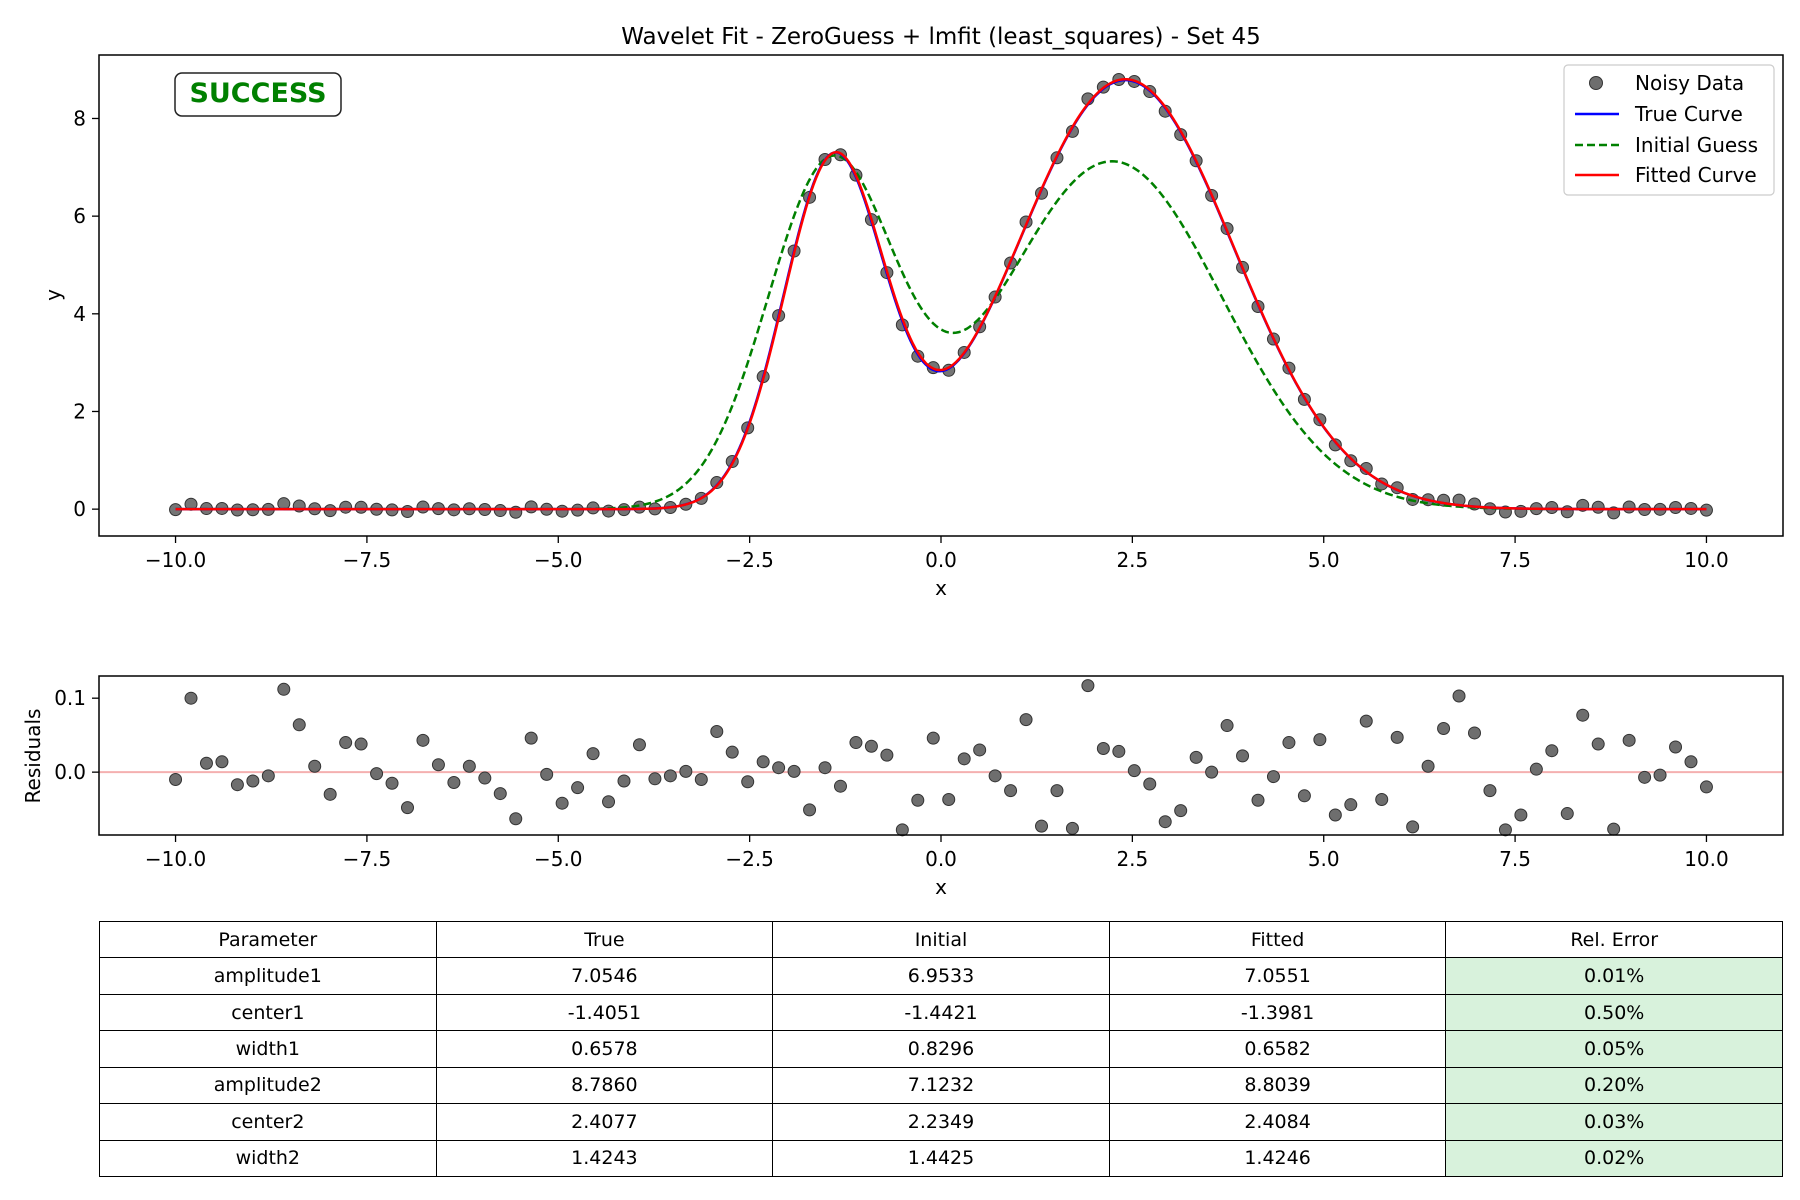 This screenshot has height=1200, width=1800. Describe the element at coordinates (53, 295) in the screenshot. I see `main-y-axis-label: y` at that location.